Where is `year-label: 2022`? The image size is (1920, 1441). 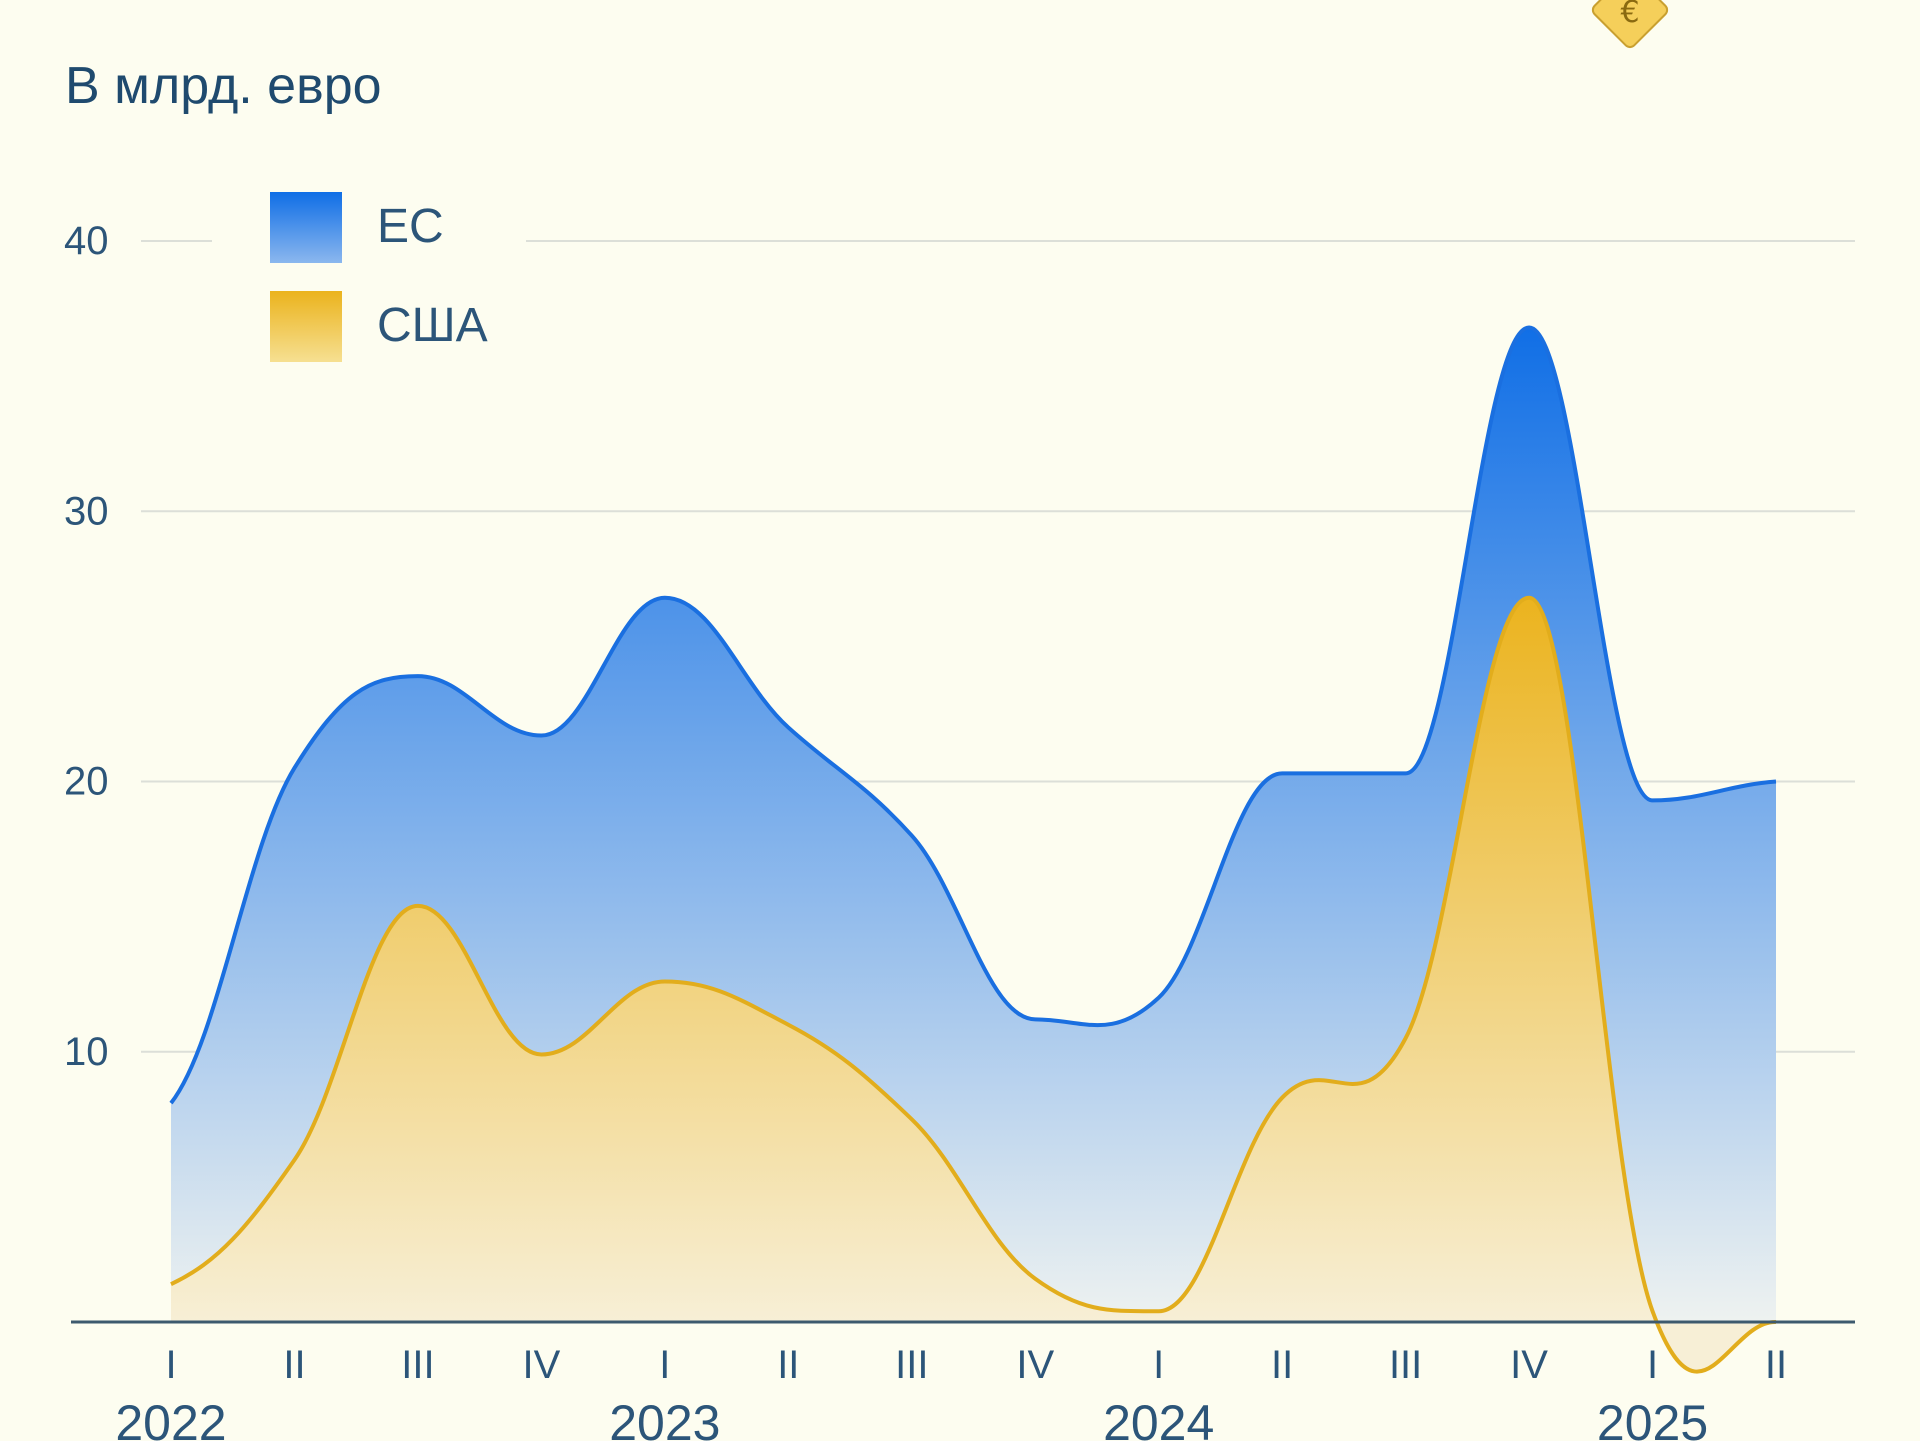 year-label: 2022 is located at coordinates (170, 1418).